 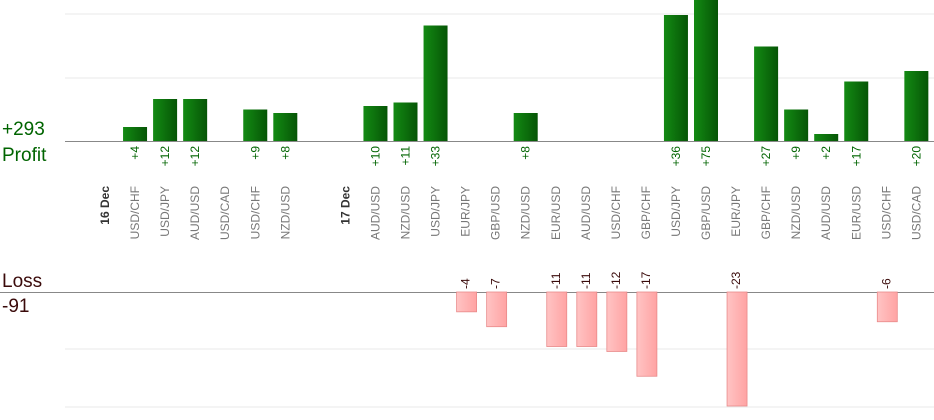 I want to click on profit-value-label: +75, so click(x=706, y=156).